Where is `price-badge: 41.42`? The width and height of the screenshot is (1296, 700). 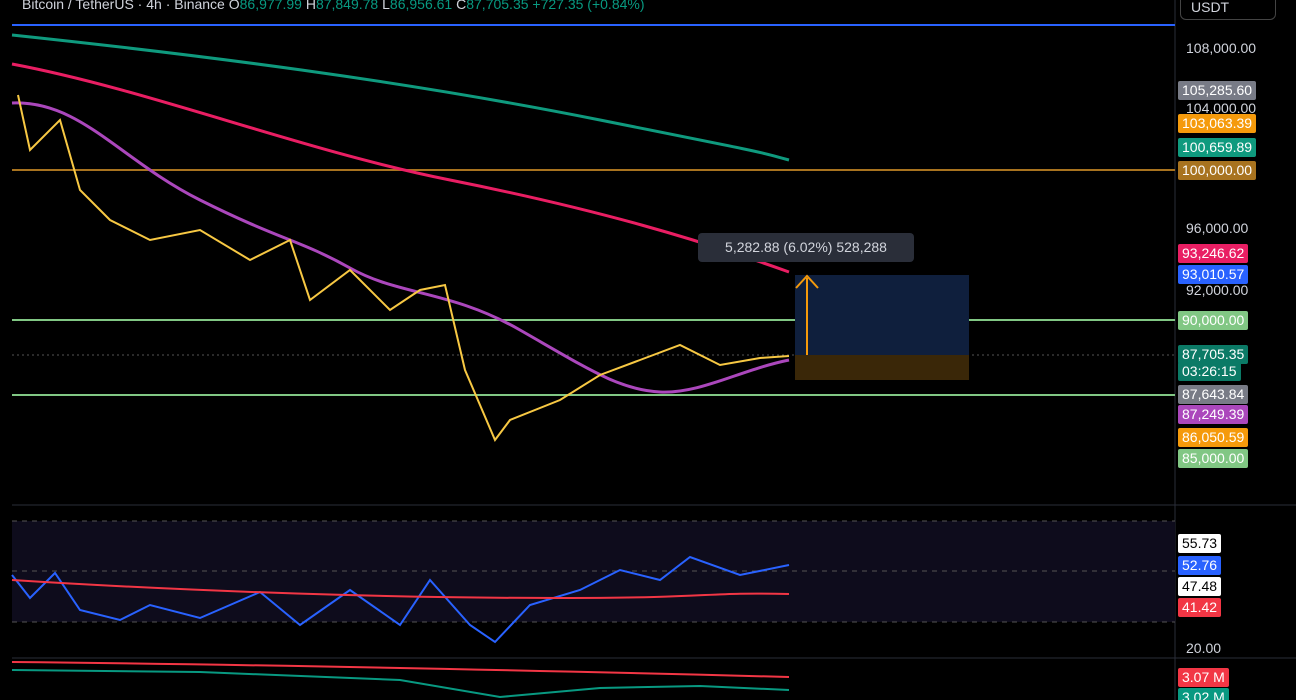
price-badge: 41.42 is located at coordinates (1200, 607).